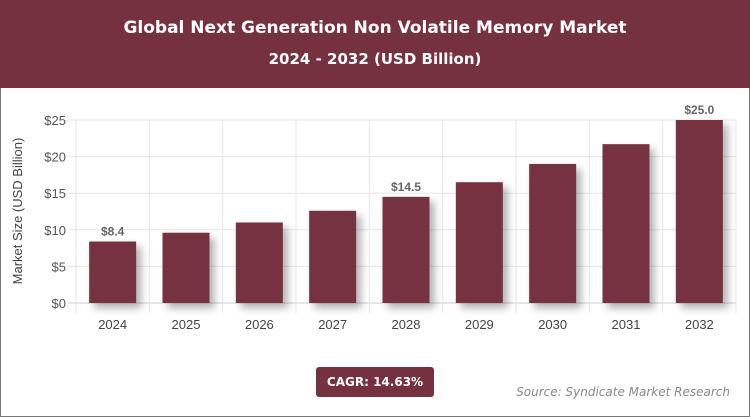  I want to click on data-label: $14.5, so click(406, 187).